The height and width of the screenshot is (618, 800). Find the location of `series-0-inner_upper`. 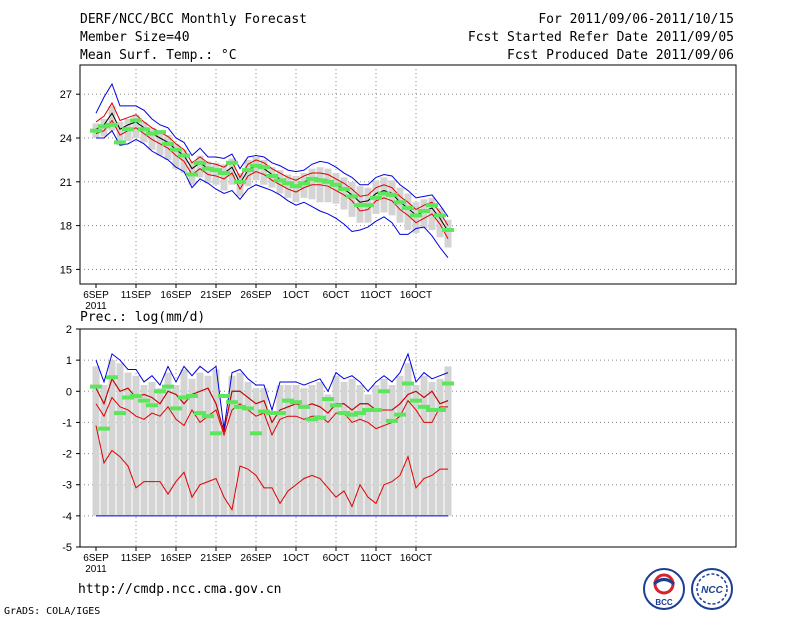

series-0-inner_upper is located at coordinates (272, 163).